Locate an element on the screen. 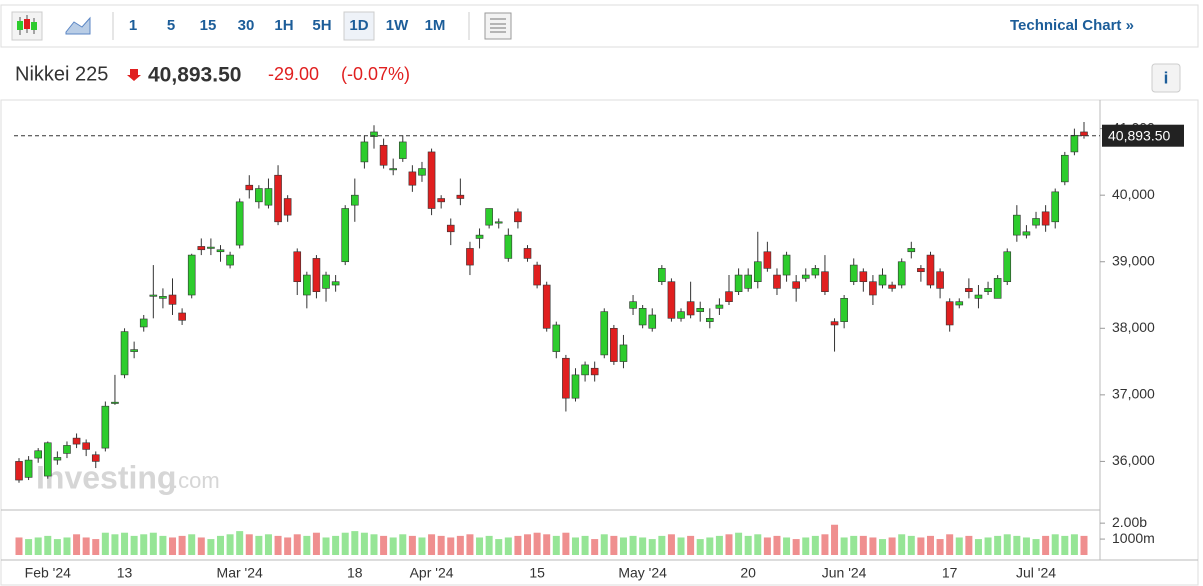 This screenshot has height=586, width=1203. interval-button: 1D is located at coordinates (358, 25).